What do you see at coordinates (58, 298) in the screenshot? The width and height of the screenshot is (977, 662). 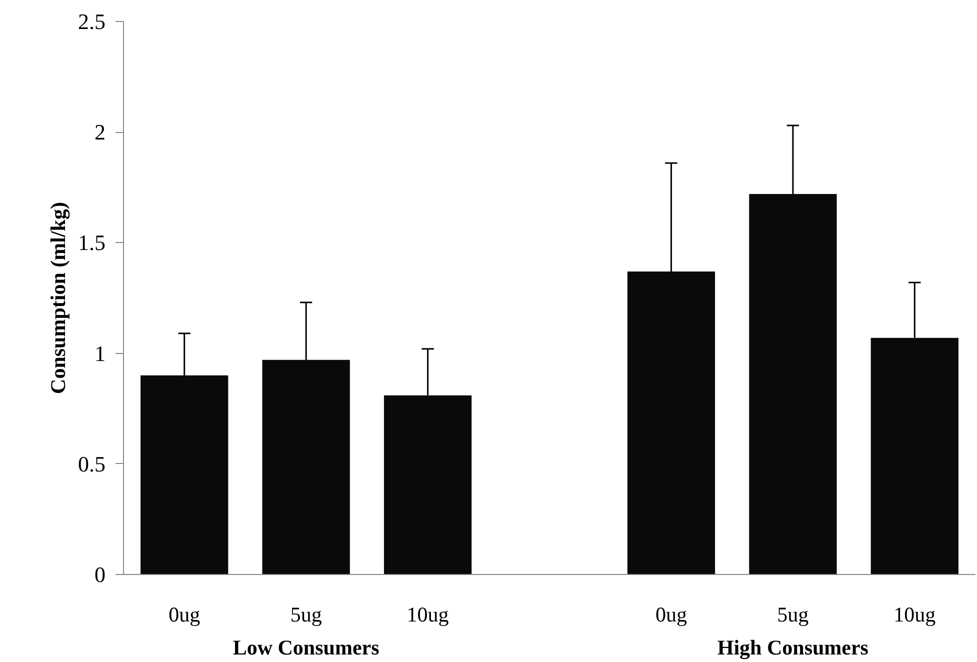 I see `y-axis-title: Consumption (ml/kg)` at bounding box center [58, 298].